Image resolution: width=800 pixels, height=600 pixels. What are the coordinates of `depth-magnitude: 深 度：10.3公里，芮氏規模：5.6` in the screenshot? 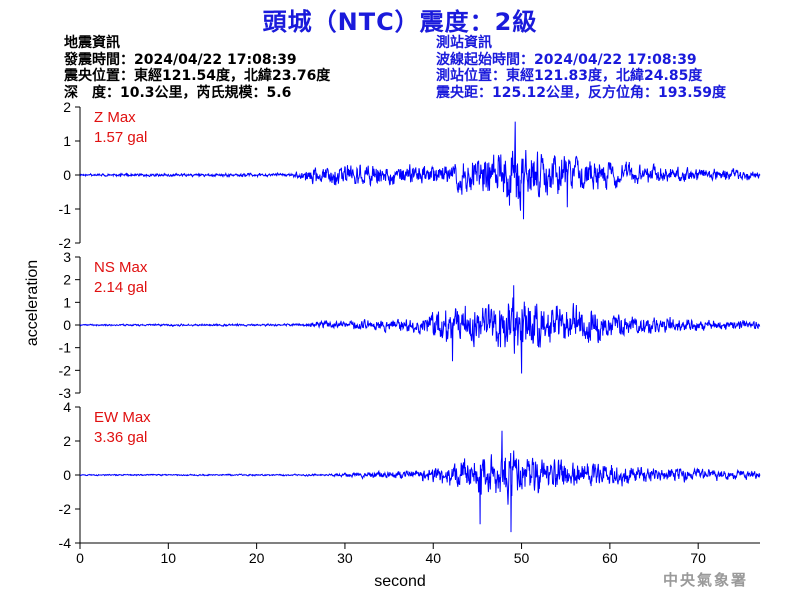 It's located at (178, 92).